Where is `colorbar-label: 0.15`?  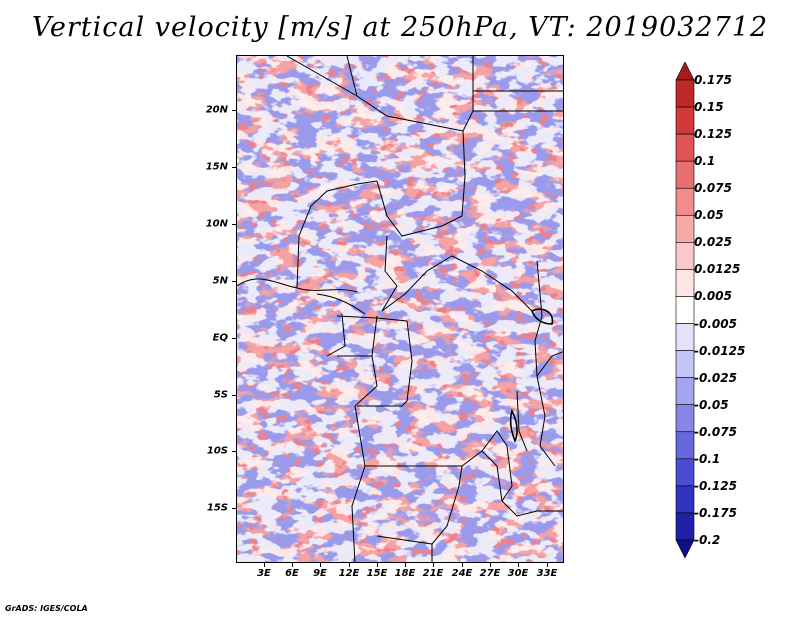 colorbar-label: 0.15 is located at coordinates (709, 107).